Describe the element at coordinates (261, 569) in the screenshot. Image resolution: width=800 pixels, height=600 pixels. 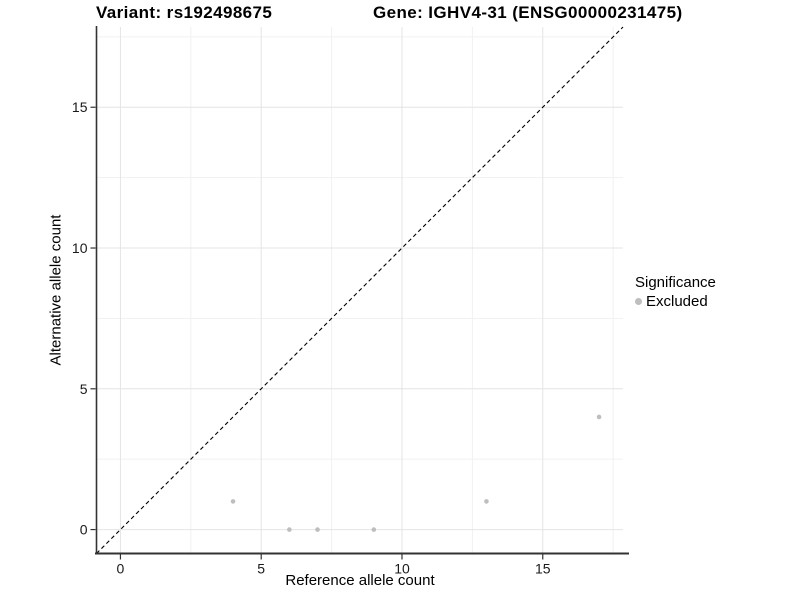
I see `x-tick-label: 5` at that location.